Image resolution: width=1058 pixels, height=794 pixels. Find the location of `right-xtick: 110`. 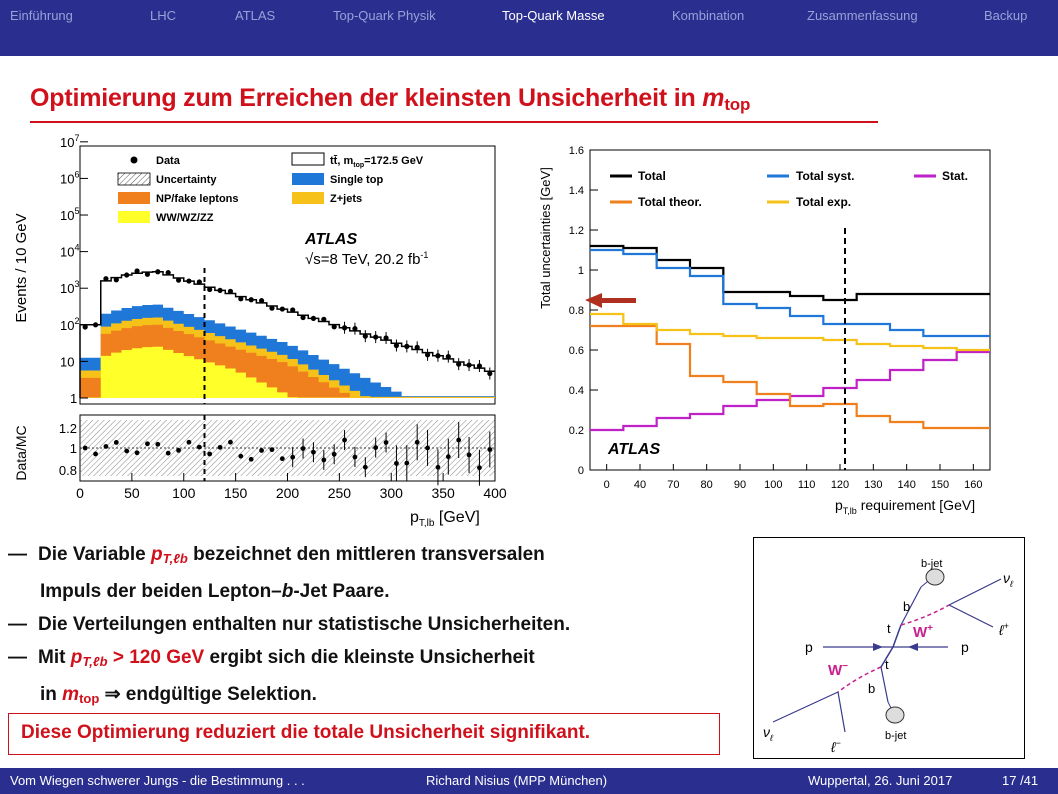

right-xtick: 110 is located at coordinates (807, 485).